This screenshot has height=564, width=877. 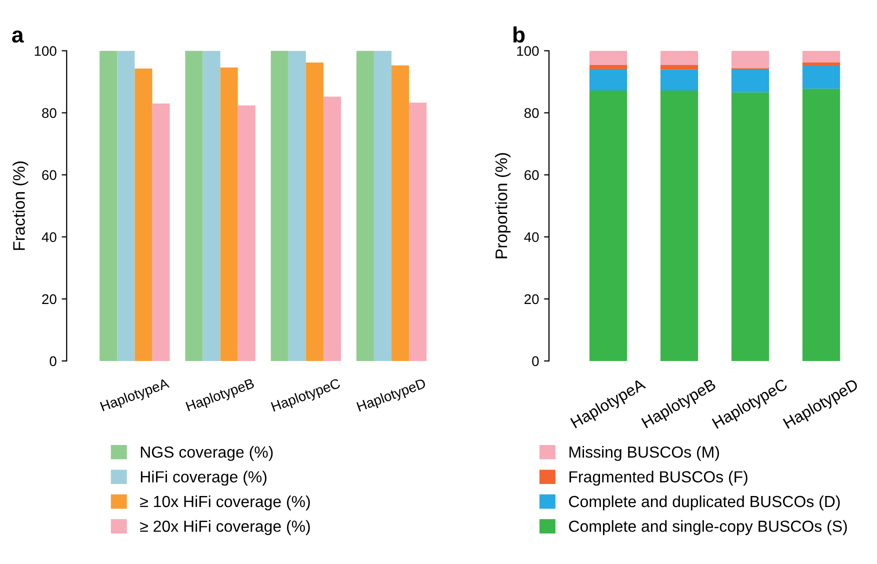 What do you see at coordinates (20, 206) in the screenshot?
I see `y-axis-title: Fraction (%)` at bounding box center [20, 206].